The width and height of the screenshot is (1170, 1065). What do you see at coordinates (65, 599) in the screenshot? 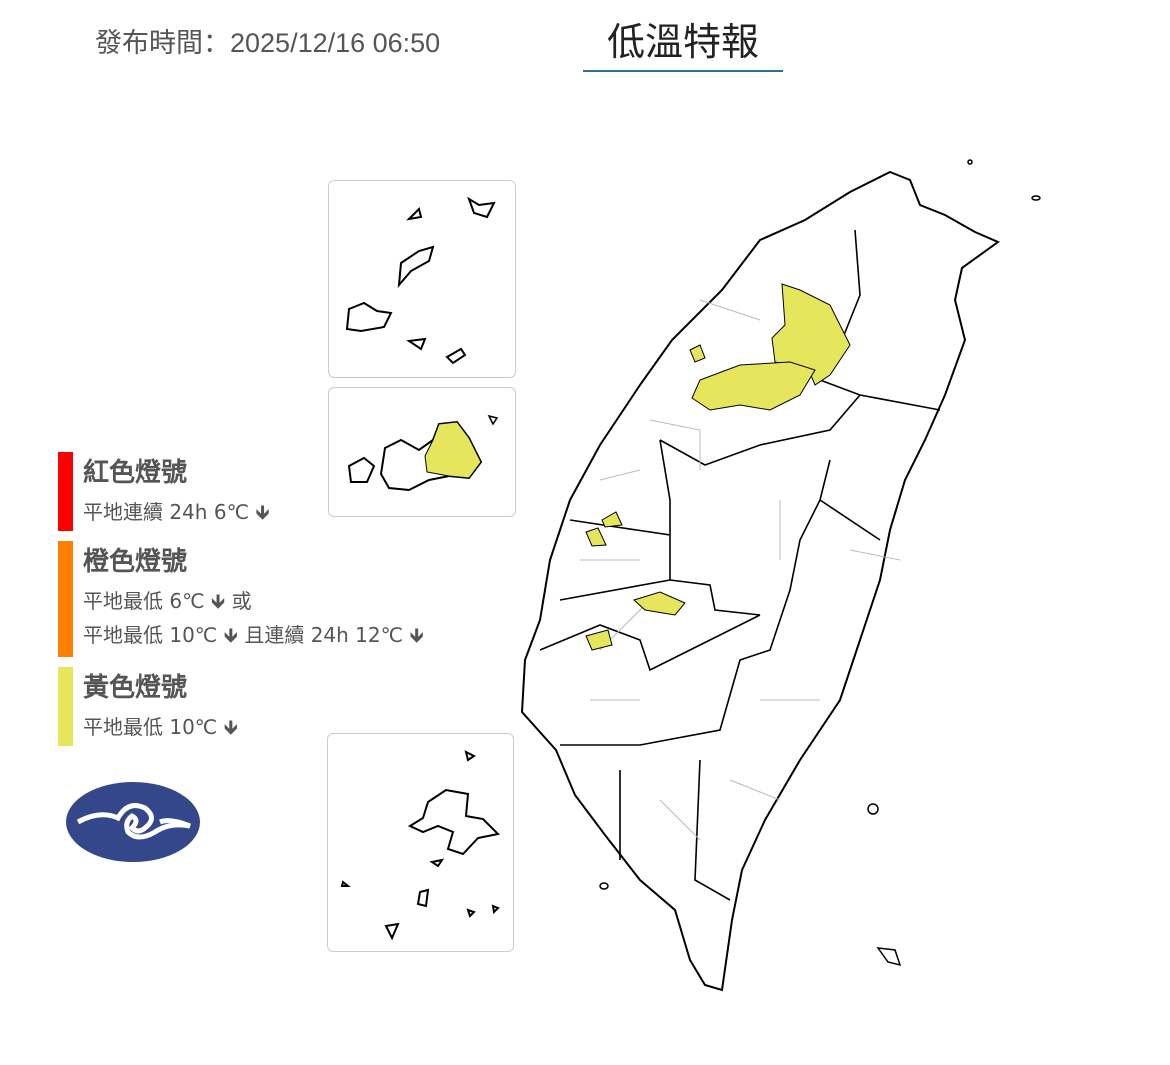
I see `orange-color-bar` at bounding box center [65, 599].